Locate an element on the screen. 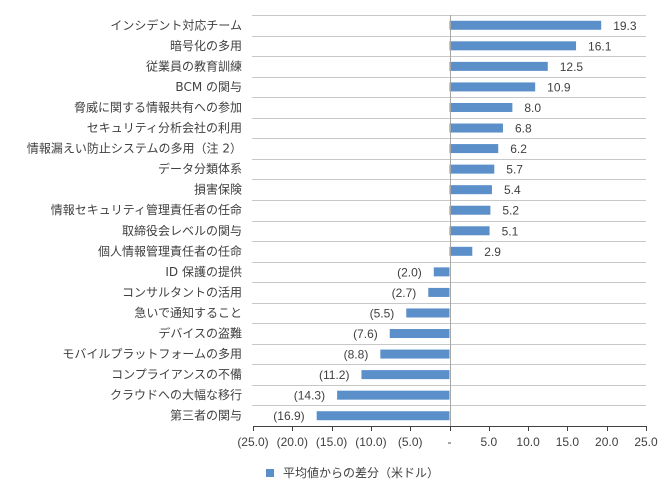  category-label: 脅威に関する情報共有への参加 is located at coordinates (158, 106).